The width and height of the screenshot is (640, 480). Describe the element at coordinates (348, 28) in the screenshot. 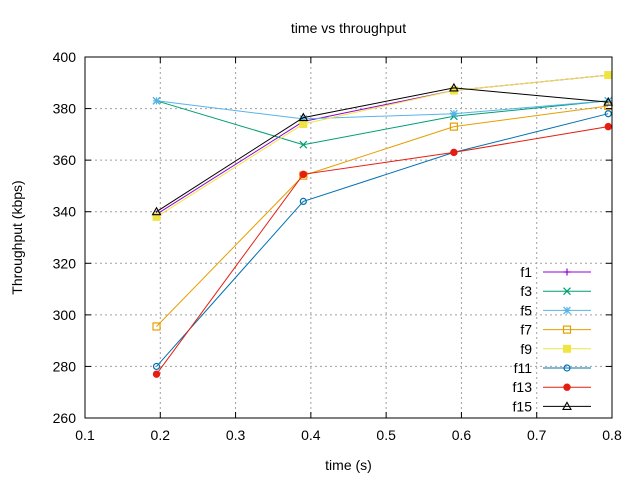

I see `chart-title: time vs throughput` at that location.